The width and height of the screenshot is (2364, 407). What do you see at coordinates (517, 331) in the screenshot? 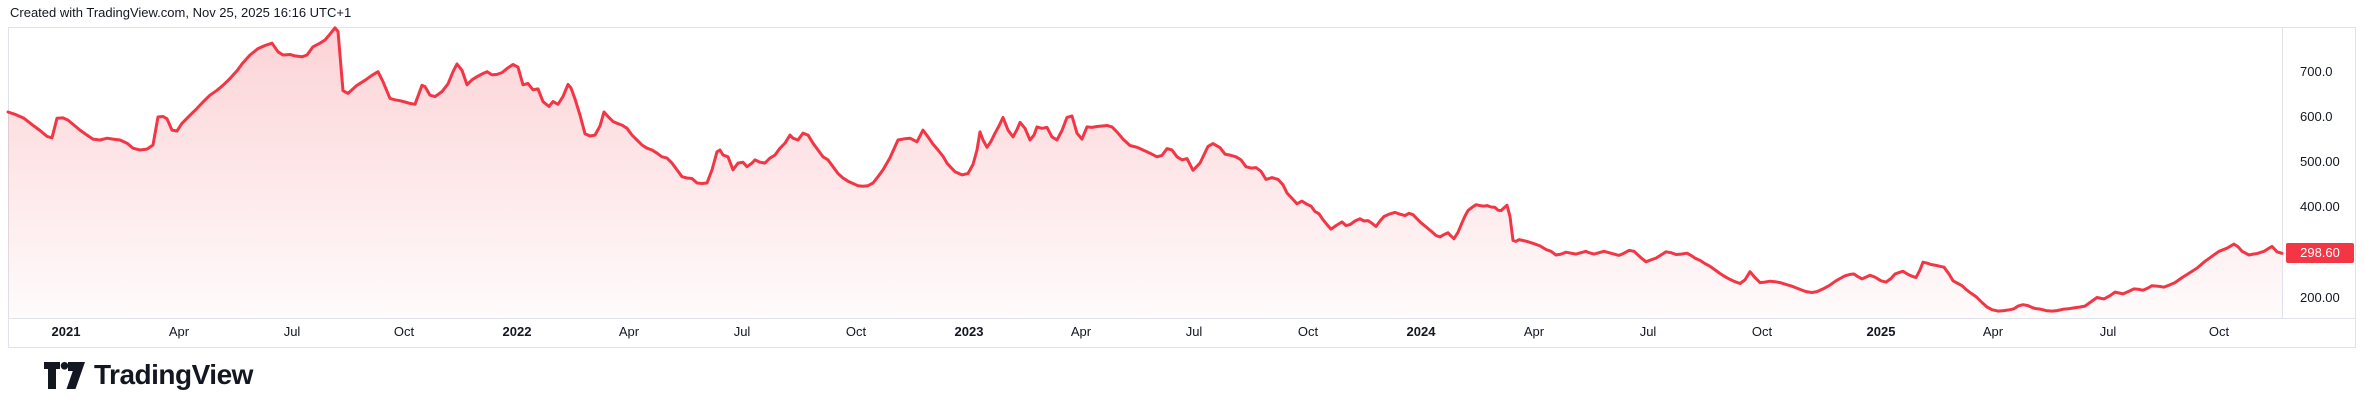
I see `time-scale-year-label: 2022` at bounding box center [517, 331].